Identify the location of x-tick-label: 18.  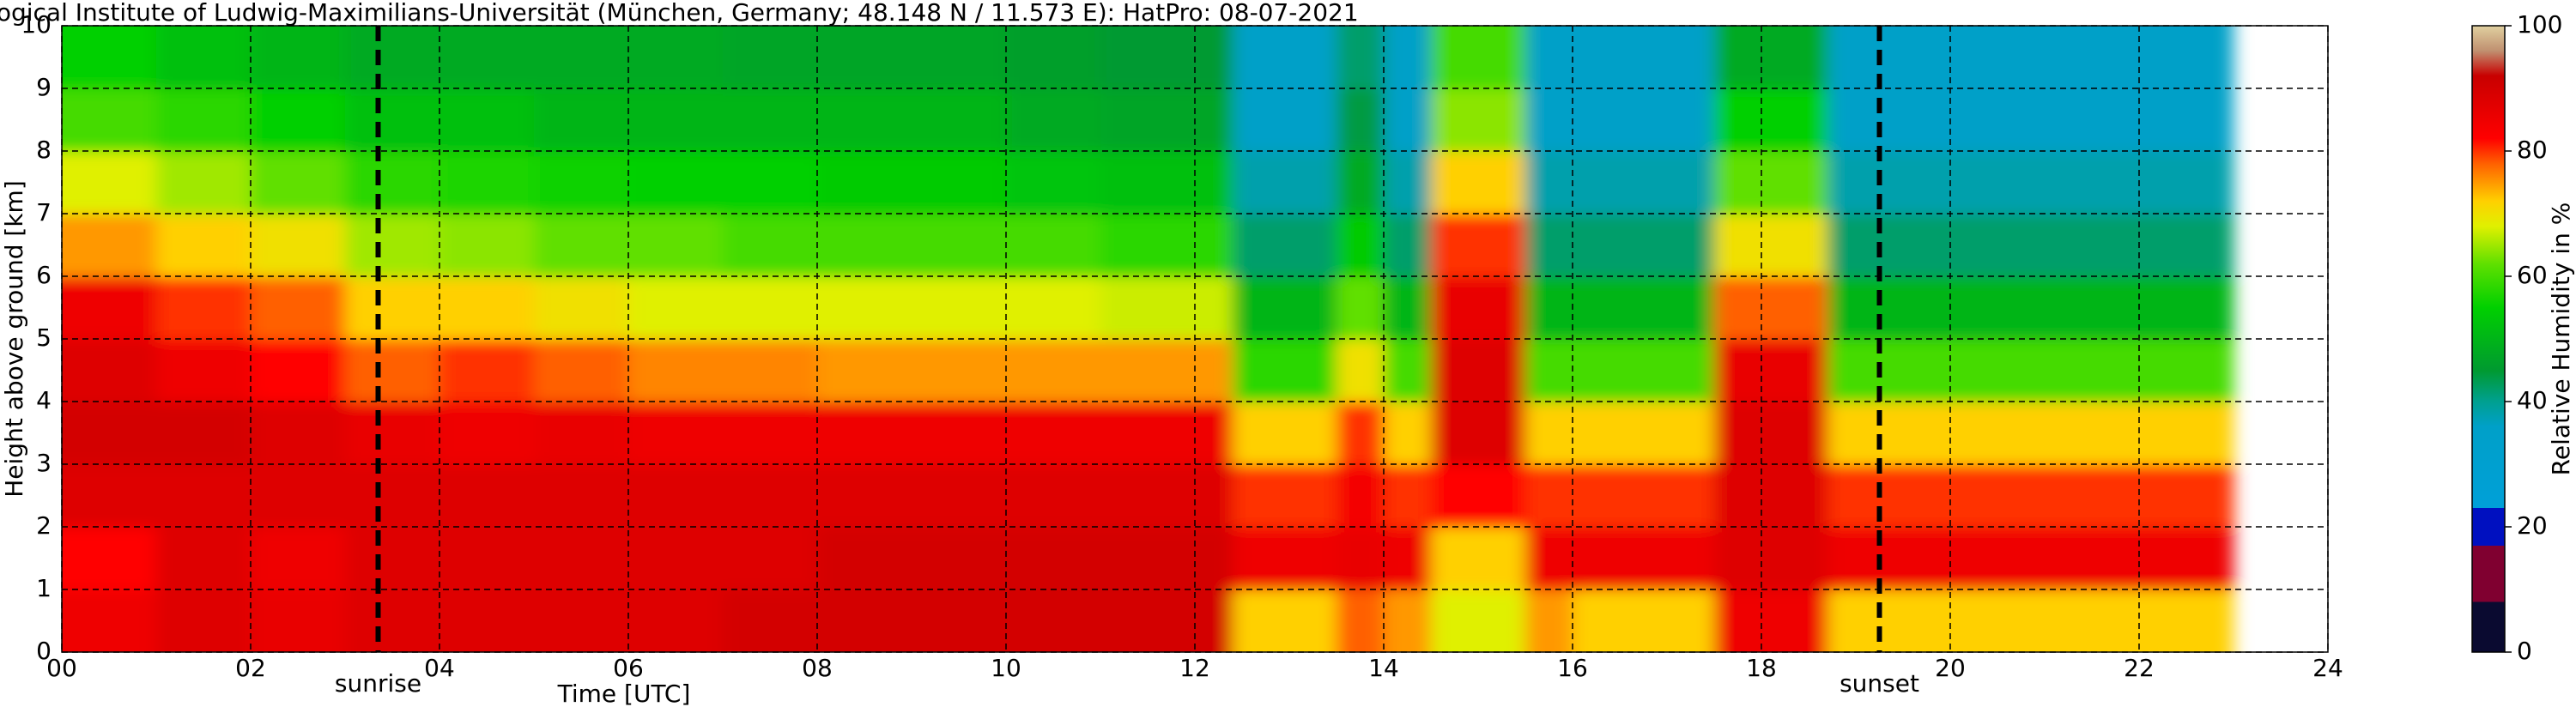
(1761, 668).